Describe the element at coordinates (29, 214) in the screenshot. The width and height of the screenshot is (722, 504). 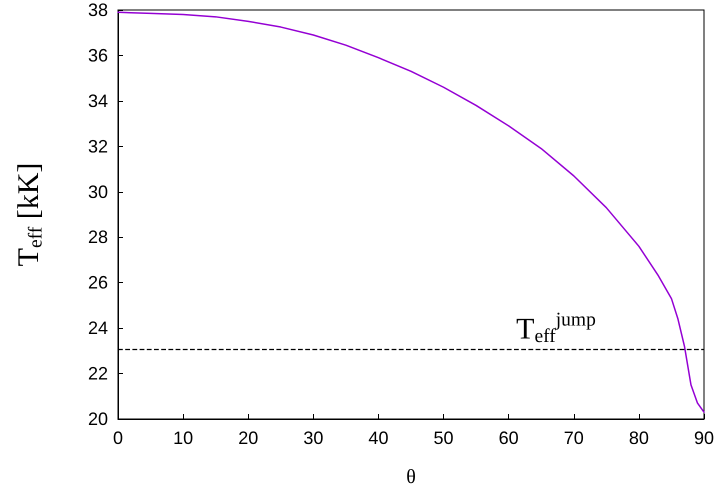
I see `y-axis-title: Teff [kK]` at that location.